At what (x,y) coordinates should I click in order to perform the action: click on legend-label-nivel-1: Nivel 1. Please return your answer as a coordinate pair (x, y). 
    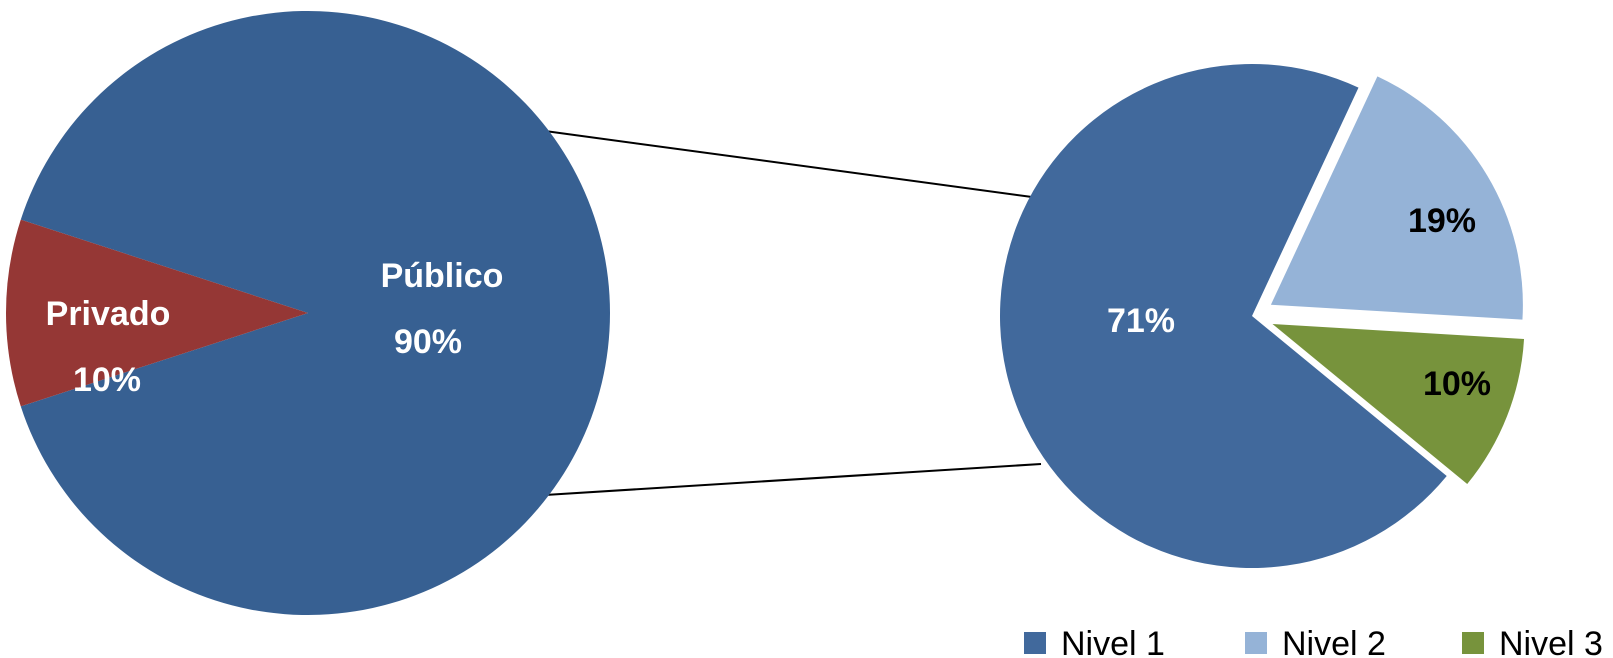
    Looking at the image, I should click on (1113, 641).